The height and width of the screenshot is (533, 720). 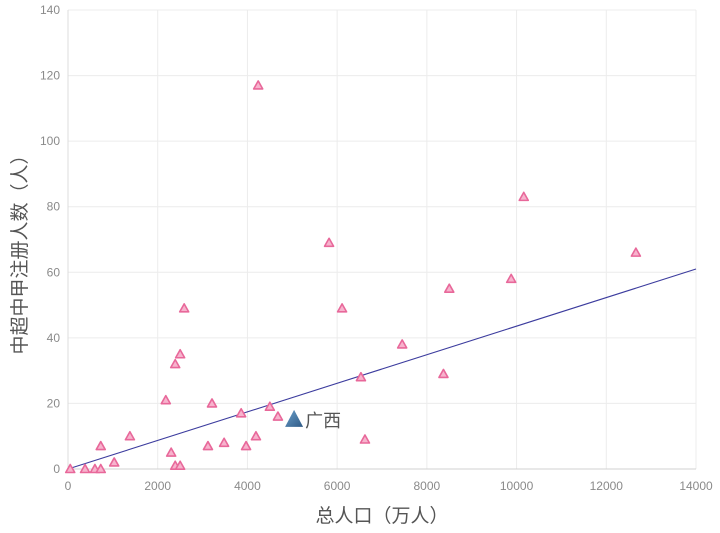 What do you see at coordinates (157, 486) in the screenshot?
I see `x-tick-label: 2000` at bounding box center [157, 486].